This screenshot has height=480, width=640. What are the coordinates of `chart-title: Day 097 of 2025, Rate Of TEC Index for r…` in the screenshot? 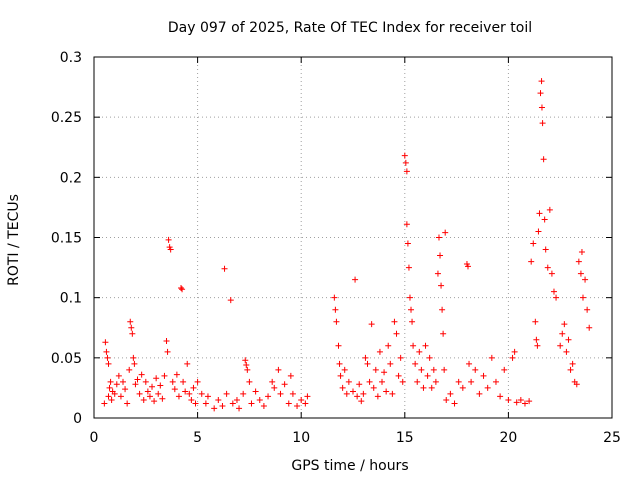 It's located at (350, 28).